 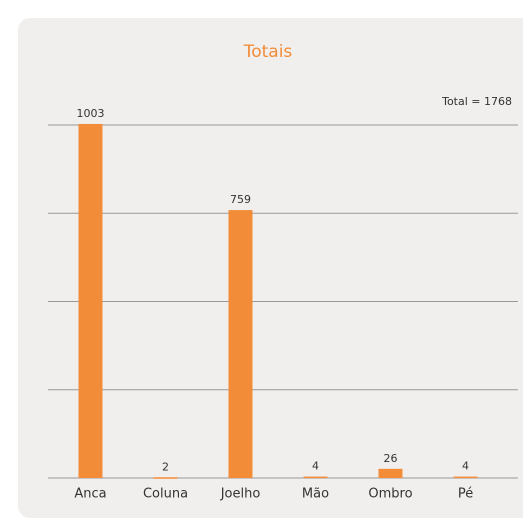 What do you see at coordinates (476, 101) in the screenshot?
I see `annotation: Total = 1768` at bounding box center [476, 101].